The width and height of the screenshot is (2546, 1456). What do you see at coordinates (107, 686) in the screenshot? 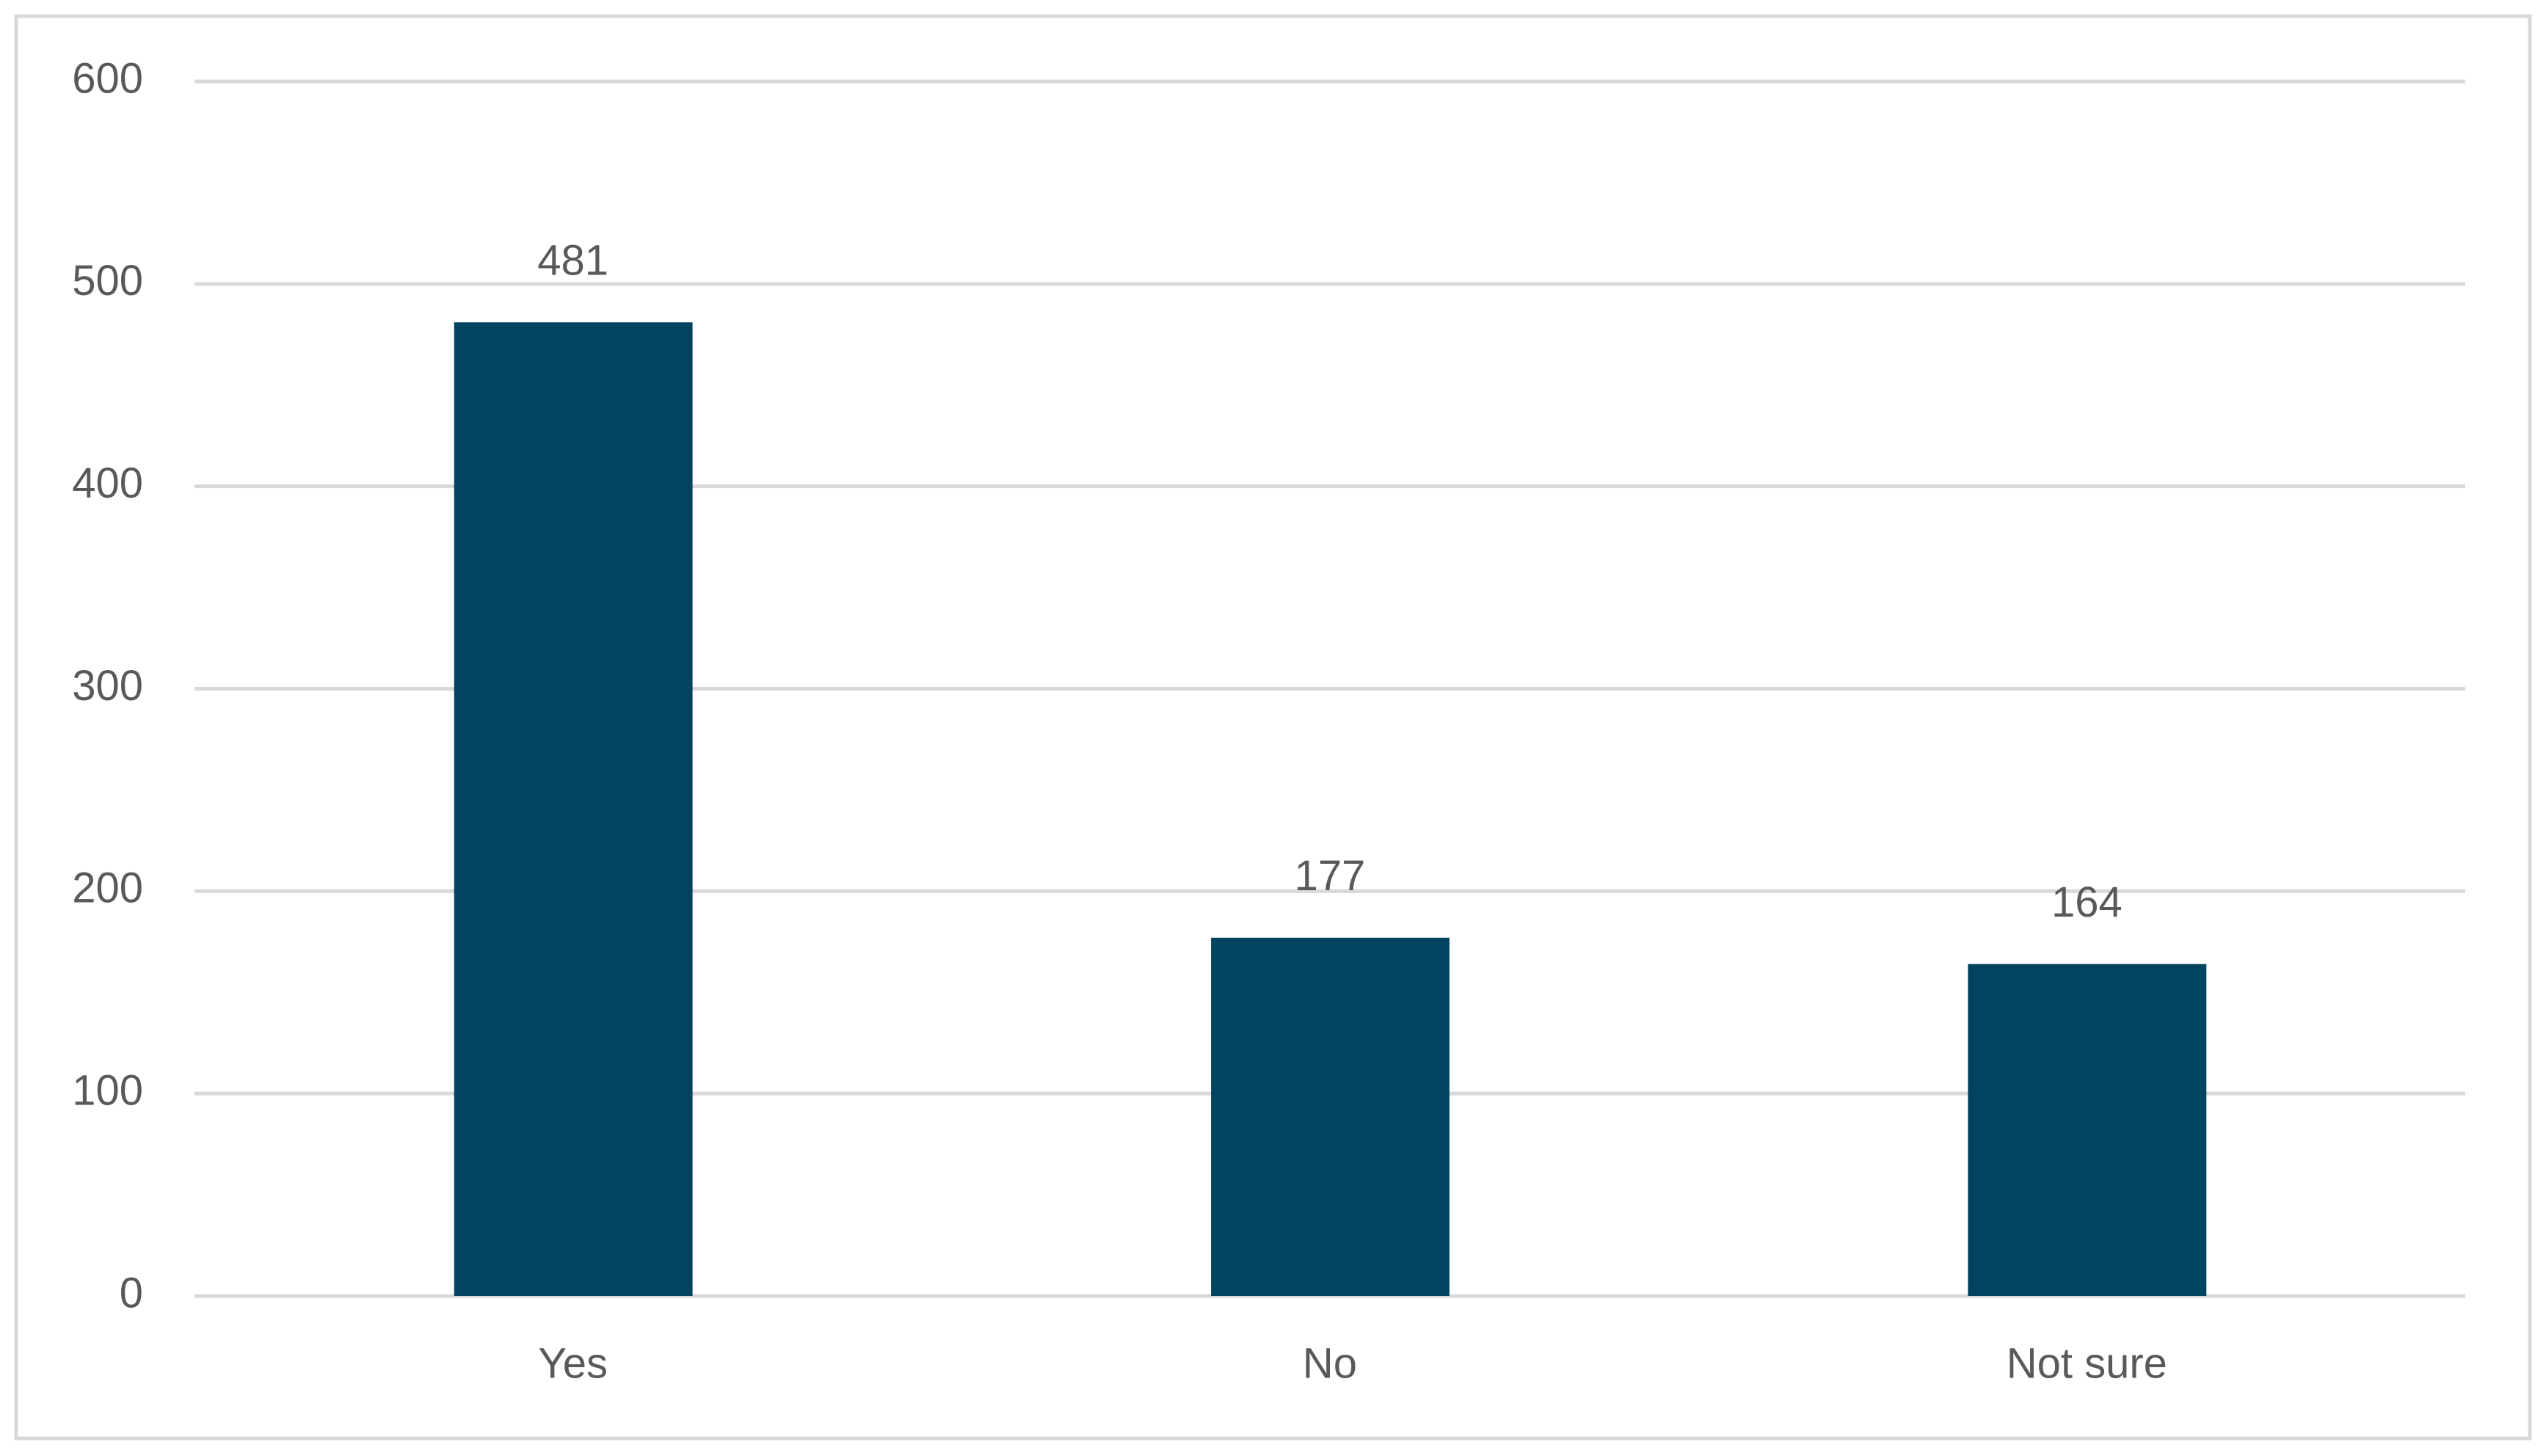
I see `y-tick-label: 300` at bounding box center [107, 686].